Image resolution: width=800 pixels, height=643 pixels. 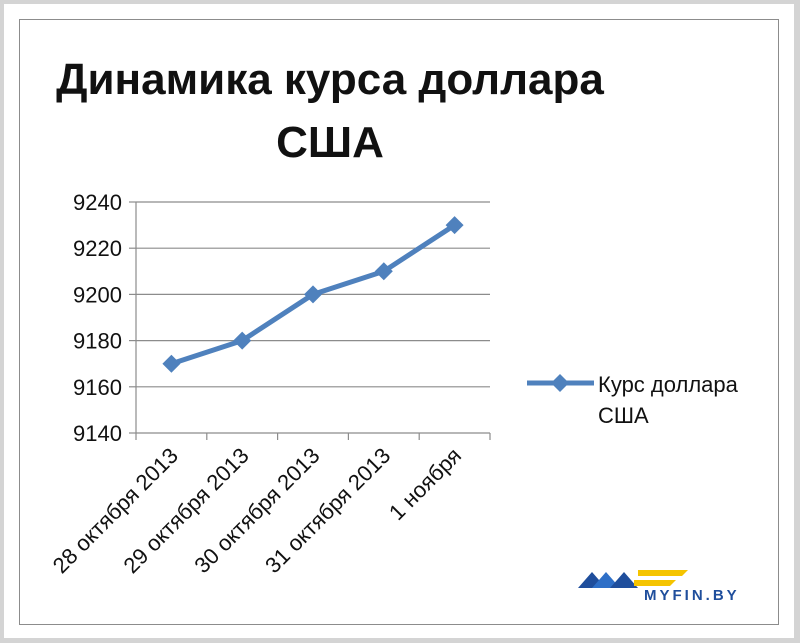 I want to click on x-tick-label: 29 октября 2013, so click(x=186, y=510).